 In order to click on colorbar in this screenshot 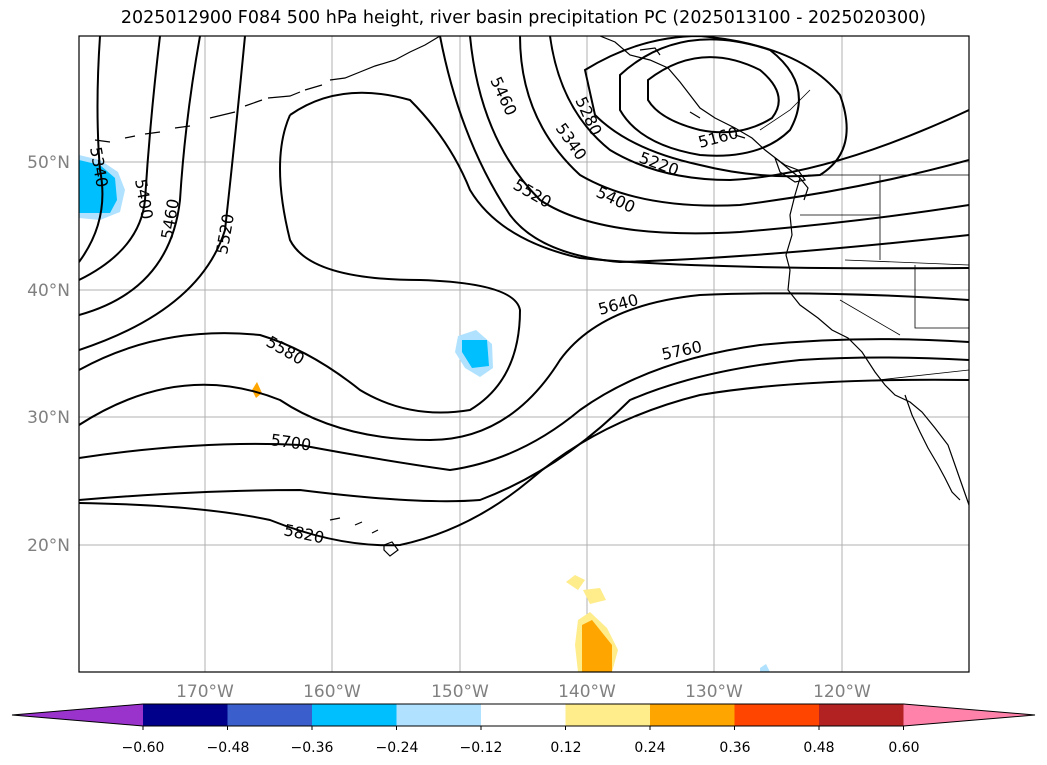, I will do `click(523, 716)`.